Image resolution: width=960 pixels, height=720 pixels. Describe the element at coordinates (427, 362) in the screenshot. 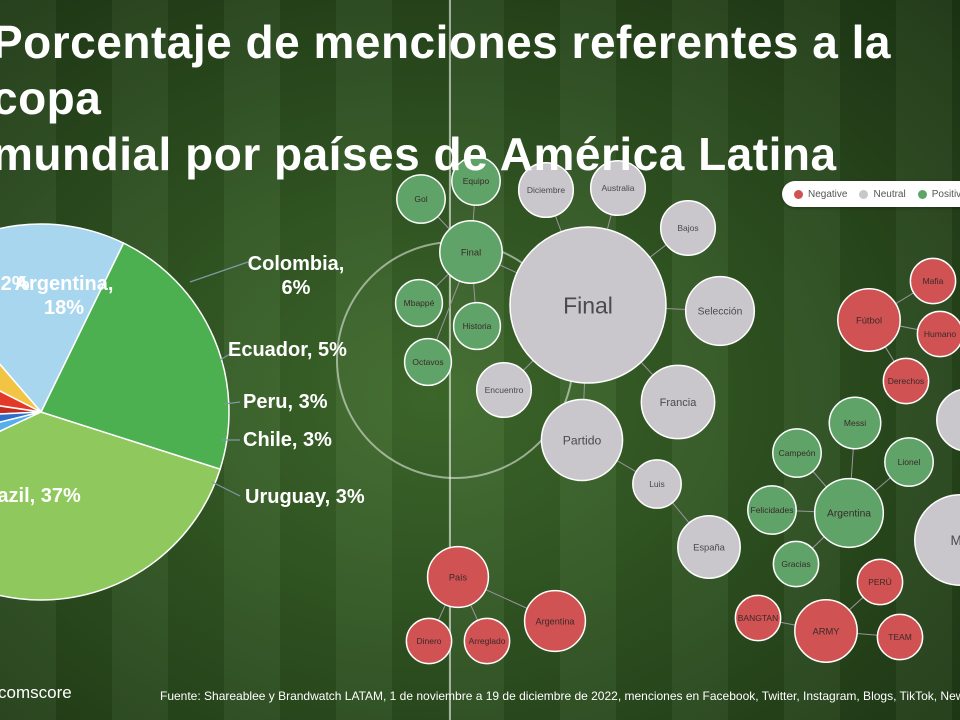

I see `bubble-label: Octavos` at that location.